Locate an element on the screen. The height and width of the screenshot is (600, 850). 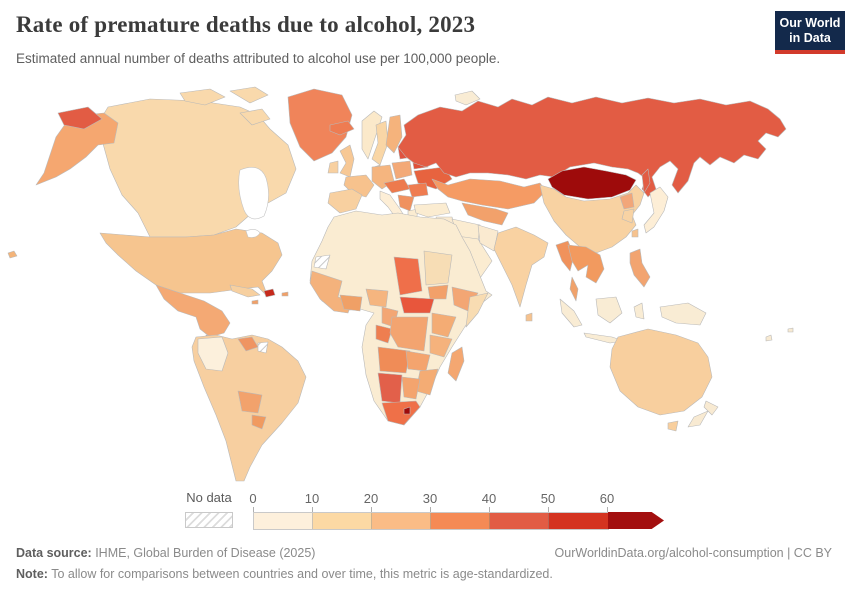
data-source-label: Data source: is located at coordinates (54, 553).